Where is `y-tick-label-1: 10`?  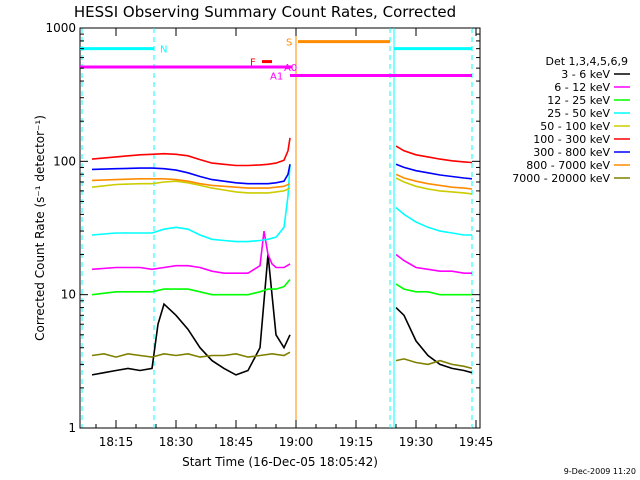
y-tick-label-1: 10 is located at coordinates (68, 295).